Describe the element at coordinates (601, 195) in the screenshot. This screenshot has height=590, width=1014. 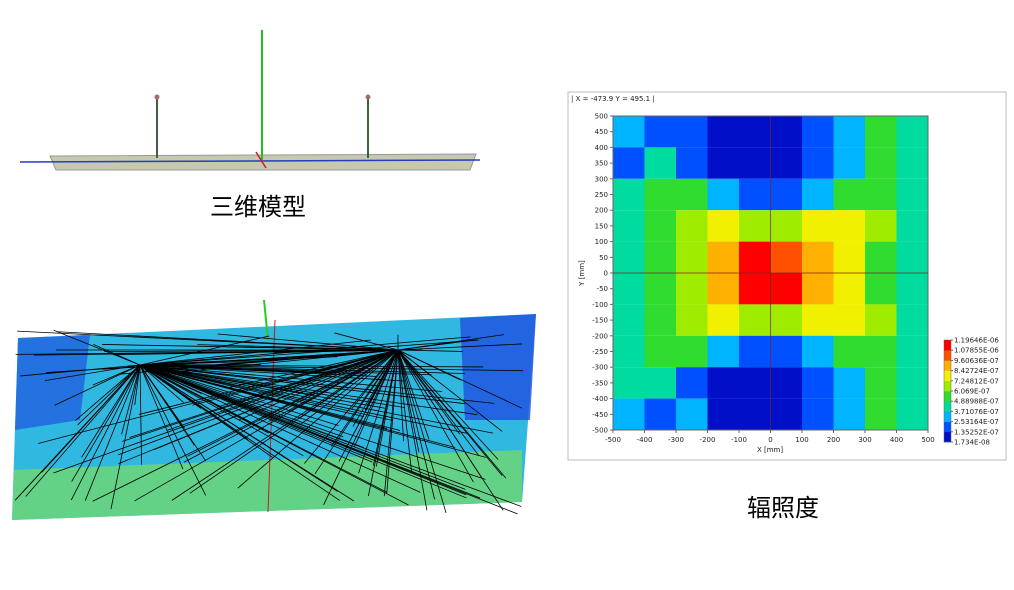
I see `y-tick-label: 250` at that location.